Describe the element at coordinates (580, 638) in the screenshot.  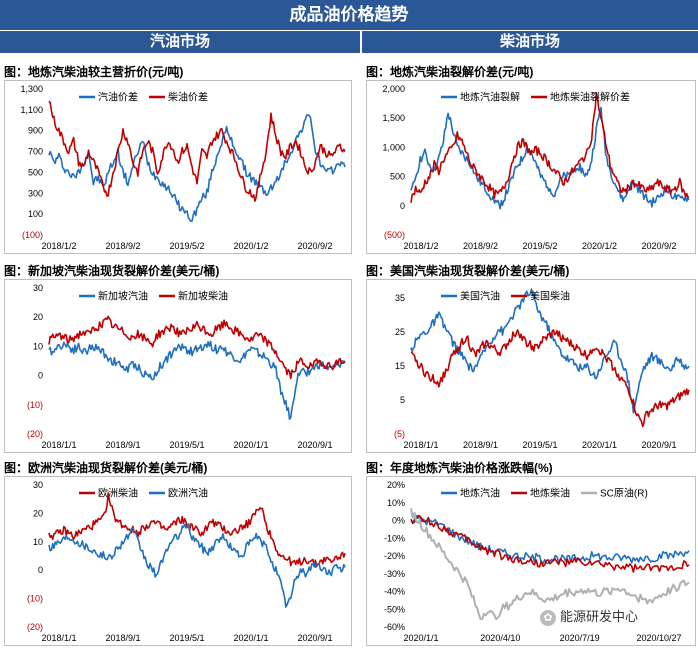
I see `c6-xtick: 2020/7/19` at that location.